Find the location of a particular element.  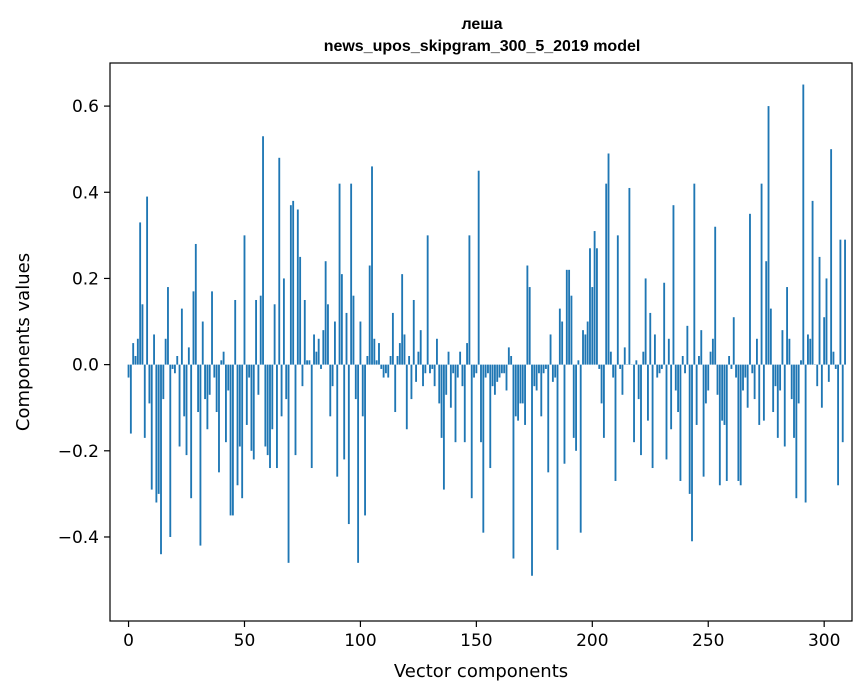

y-axis-ticks: −0.4 −0.2 0.0 0.2 0.4 0.6 is located at coordinates (84, 322).